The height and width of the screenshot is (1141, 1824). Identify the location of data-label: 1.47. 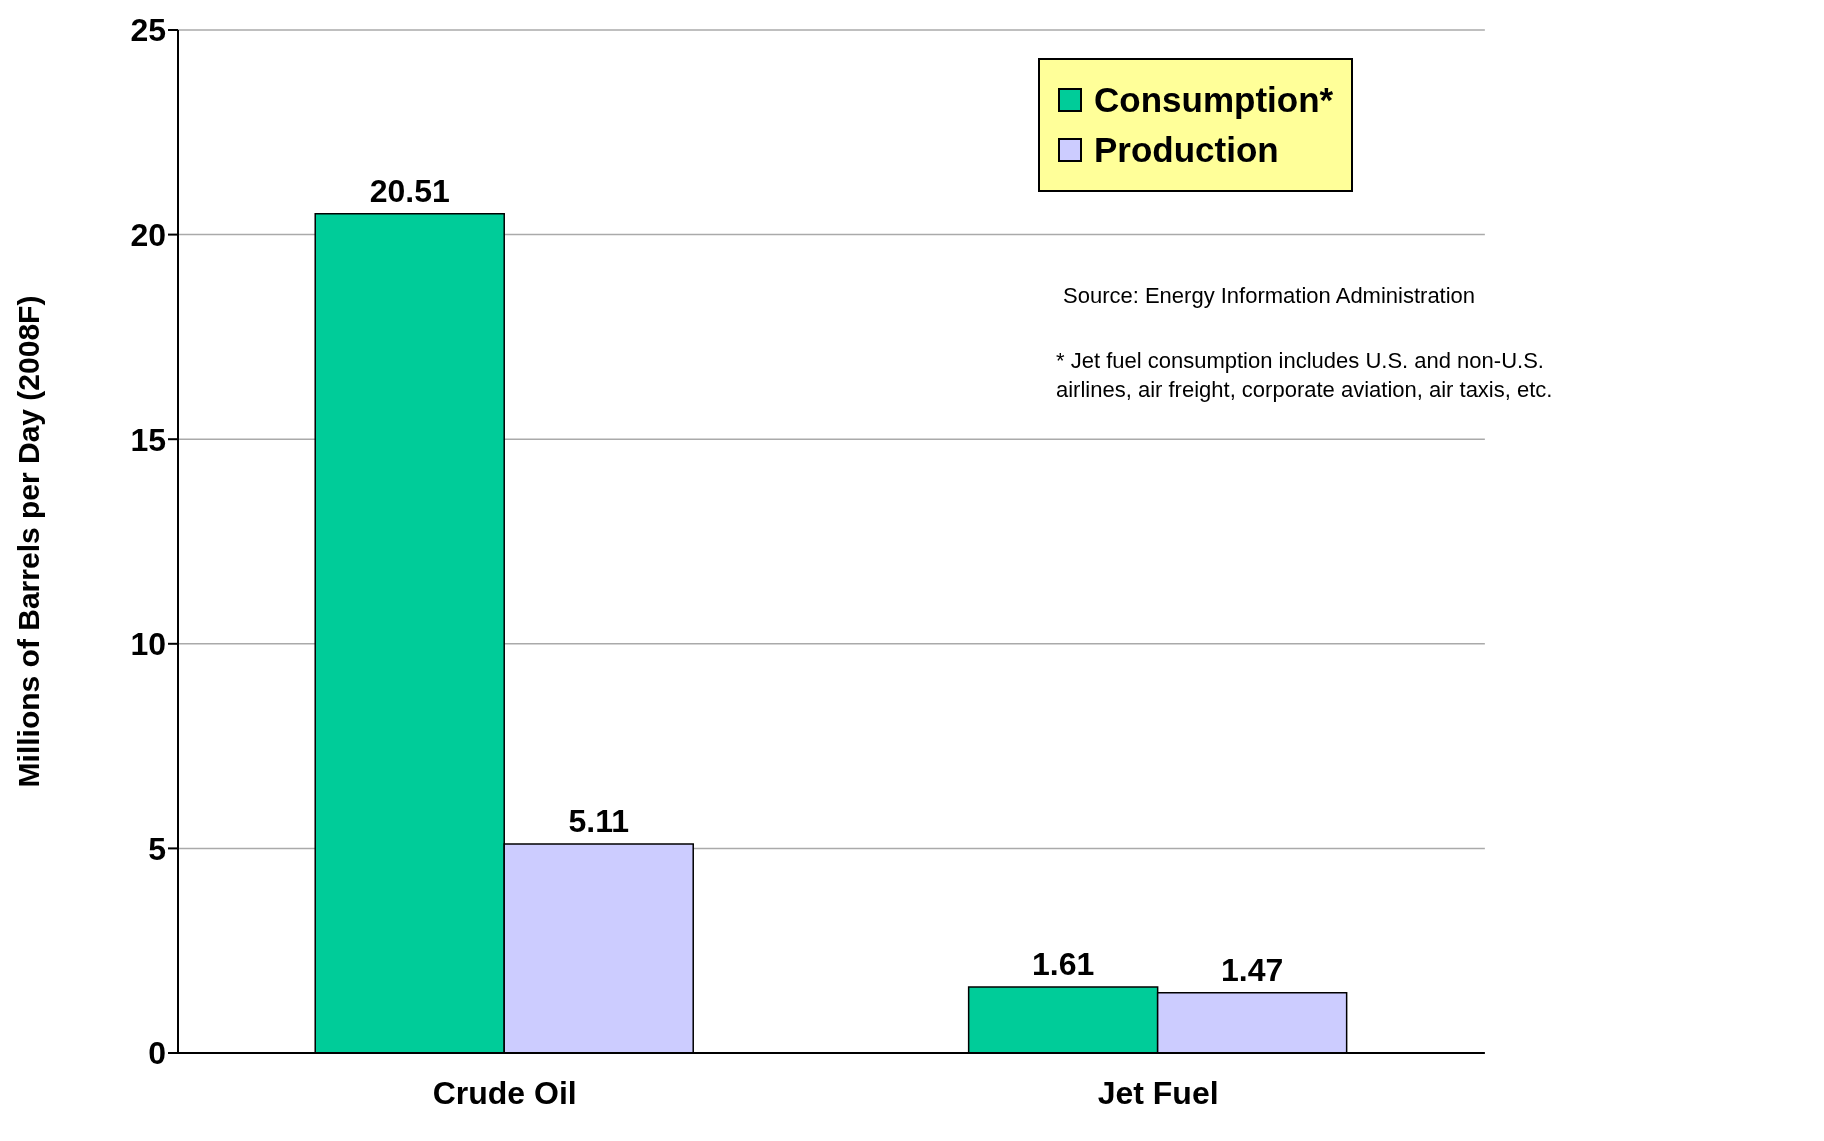
(1252, 969).